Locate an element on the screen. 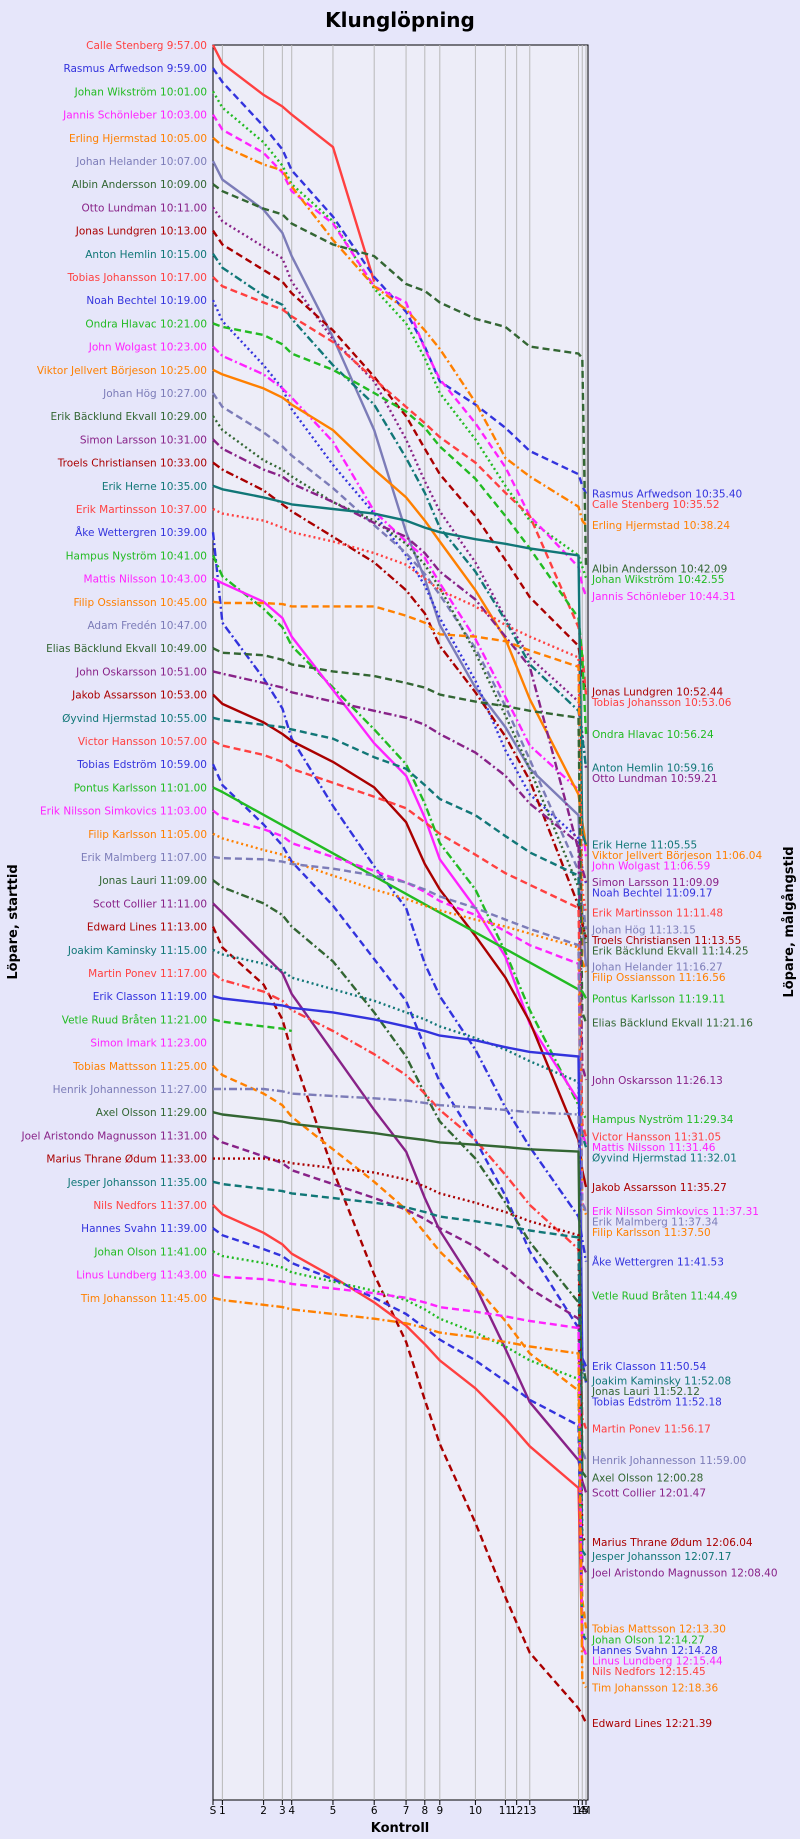 Image resolution: width=800 pixels, height=1839 pixels. finish-label: Erik Martinsson 11:11.48 is located at coordinates (657, 914).